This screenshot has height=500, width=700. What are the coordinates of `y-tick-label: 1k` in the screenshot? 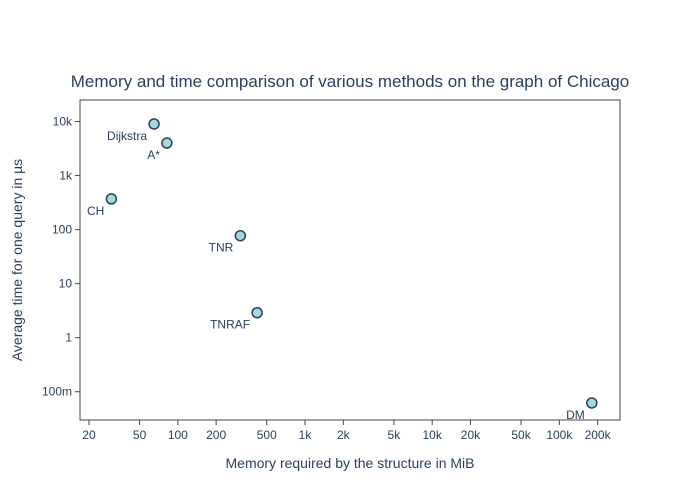 It's located at (66, 176).